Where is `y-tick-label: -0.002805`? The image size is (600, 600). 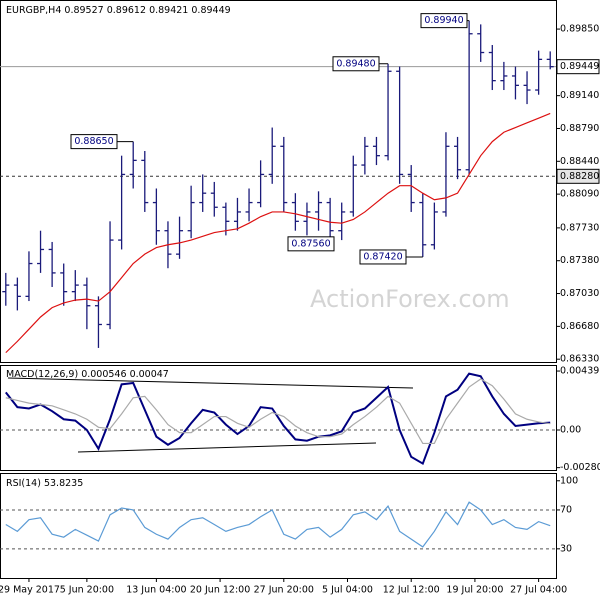
y-tick-label: -0.002805 is located at coordinates (580, 467).